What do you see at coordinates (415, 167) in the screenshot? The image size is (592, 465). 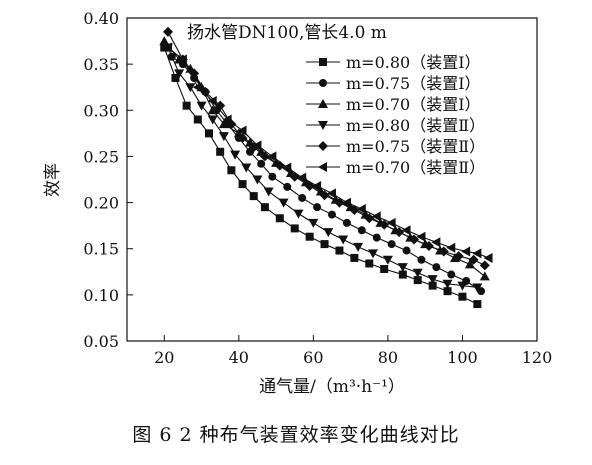 I see `legend-label: m=0.70（装置Ⅱ）` at bounding box center [415, 167].